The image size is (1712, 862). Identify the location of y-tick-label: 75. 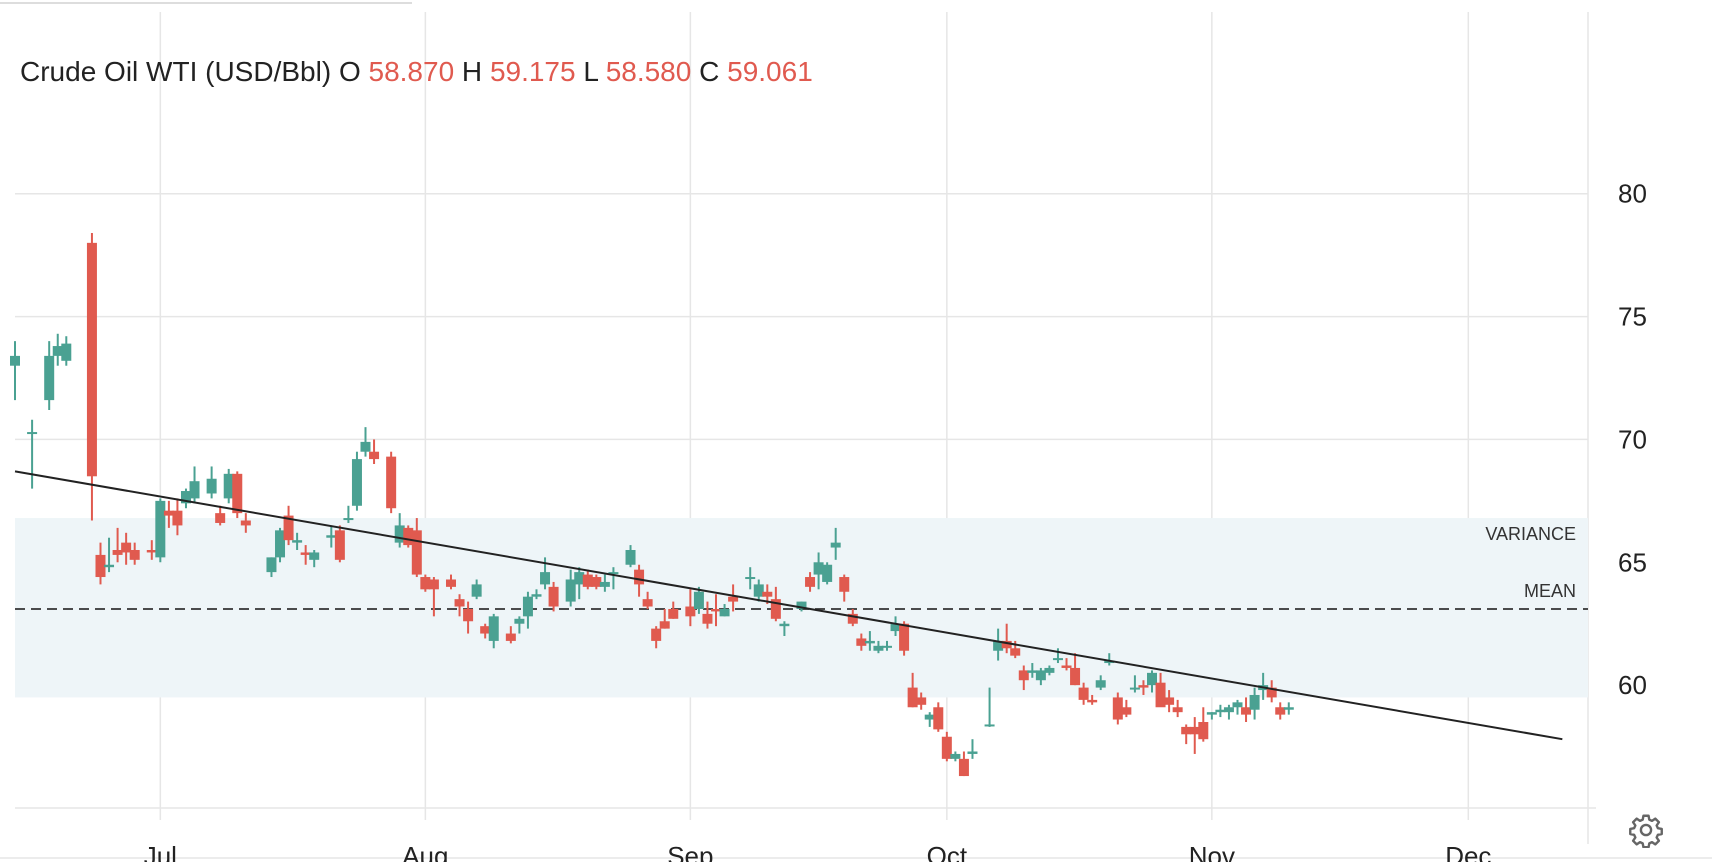
(1632, 317).